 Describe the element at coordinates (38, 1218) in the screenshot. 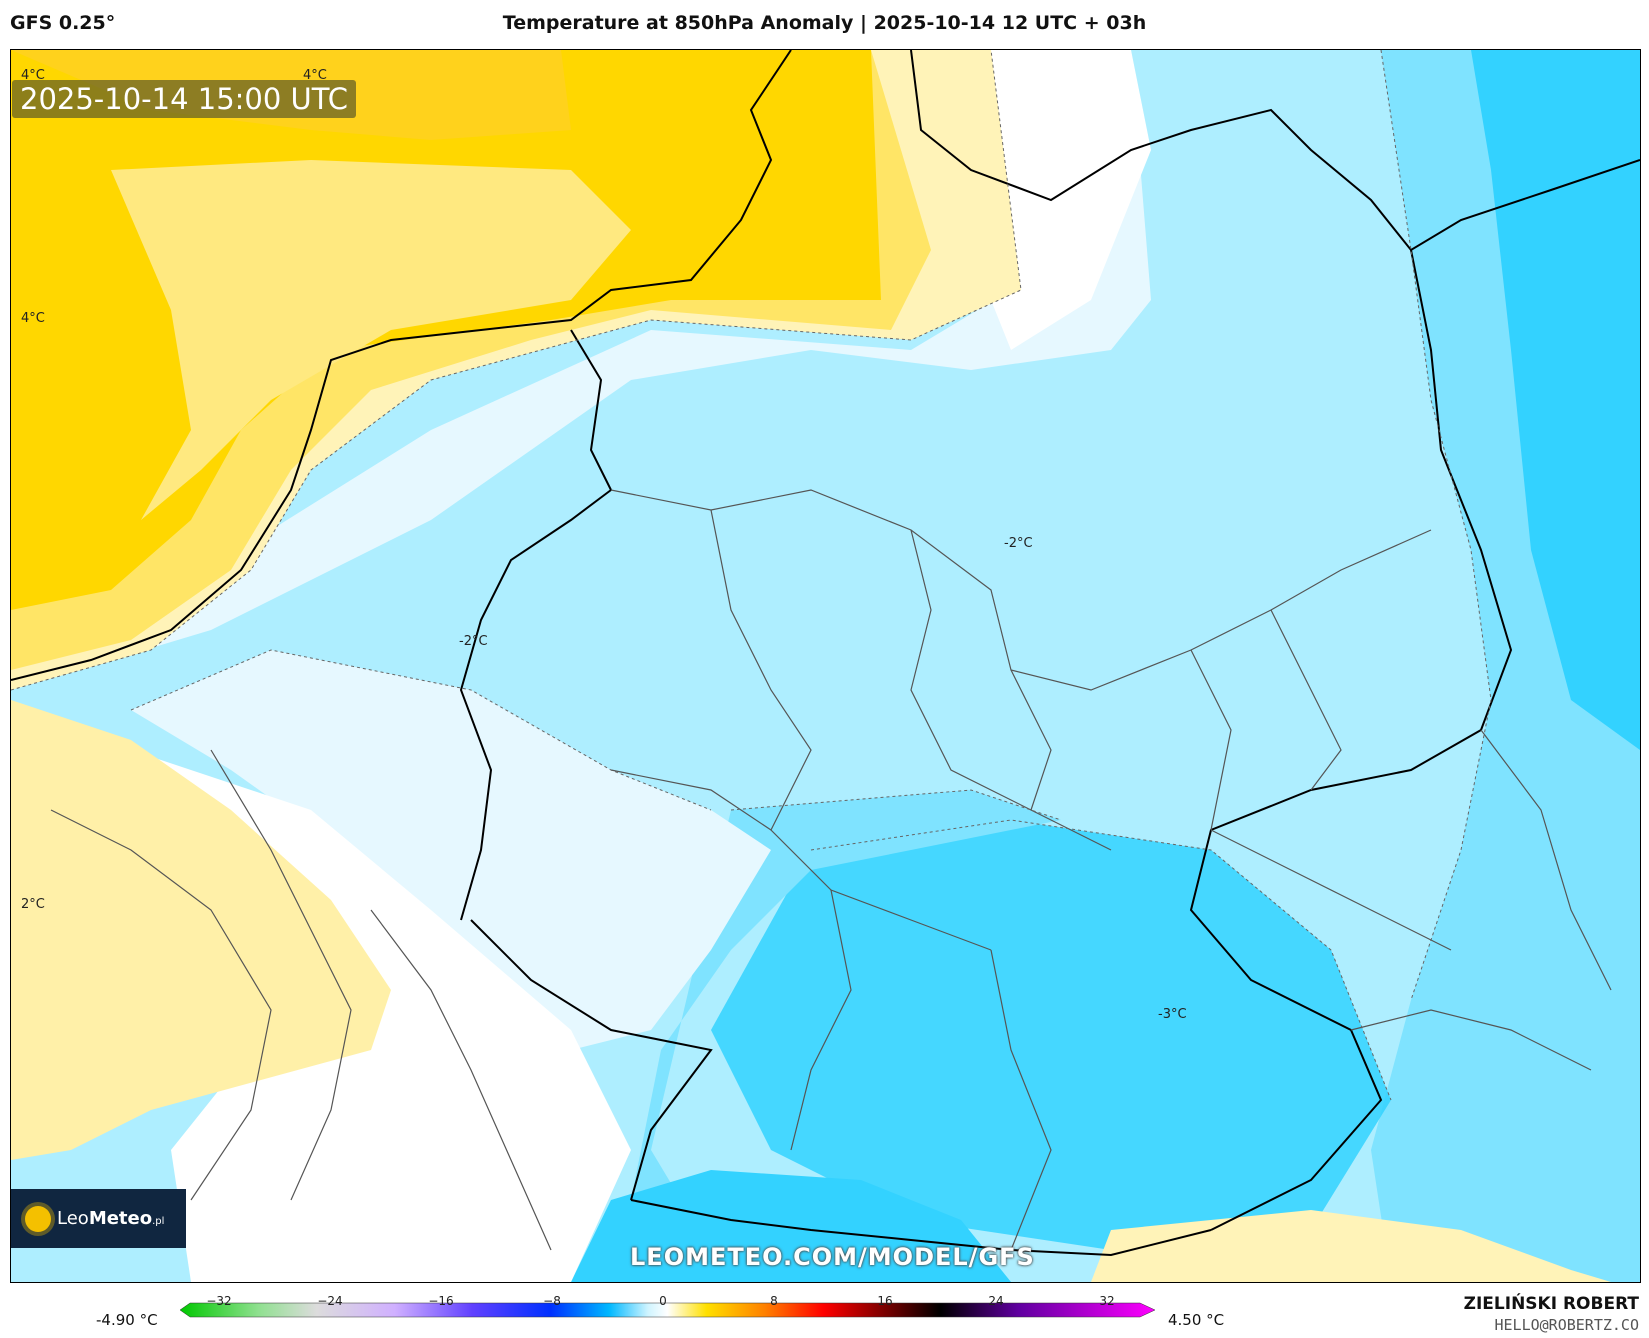

I see `sun-icon` at that location.